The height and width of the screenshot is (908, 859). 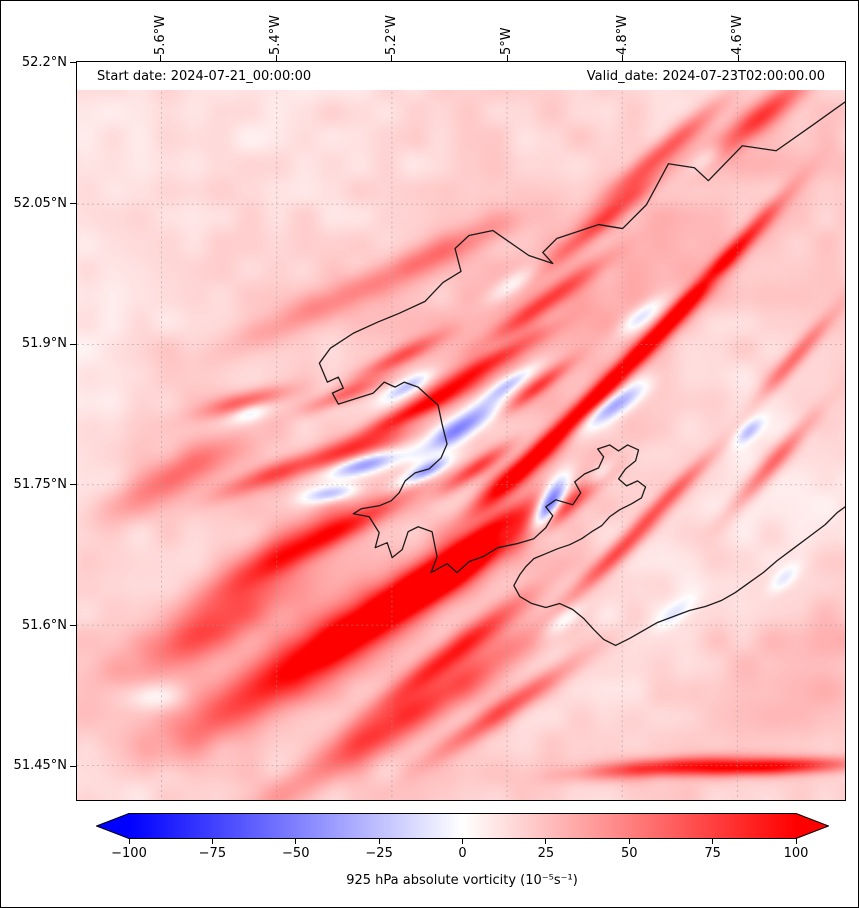 What do you see at coordinates (507, 41) in the screenshot?
I see `x-axis-tick-label: 5°W` at bounding box center [507, 41].